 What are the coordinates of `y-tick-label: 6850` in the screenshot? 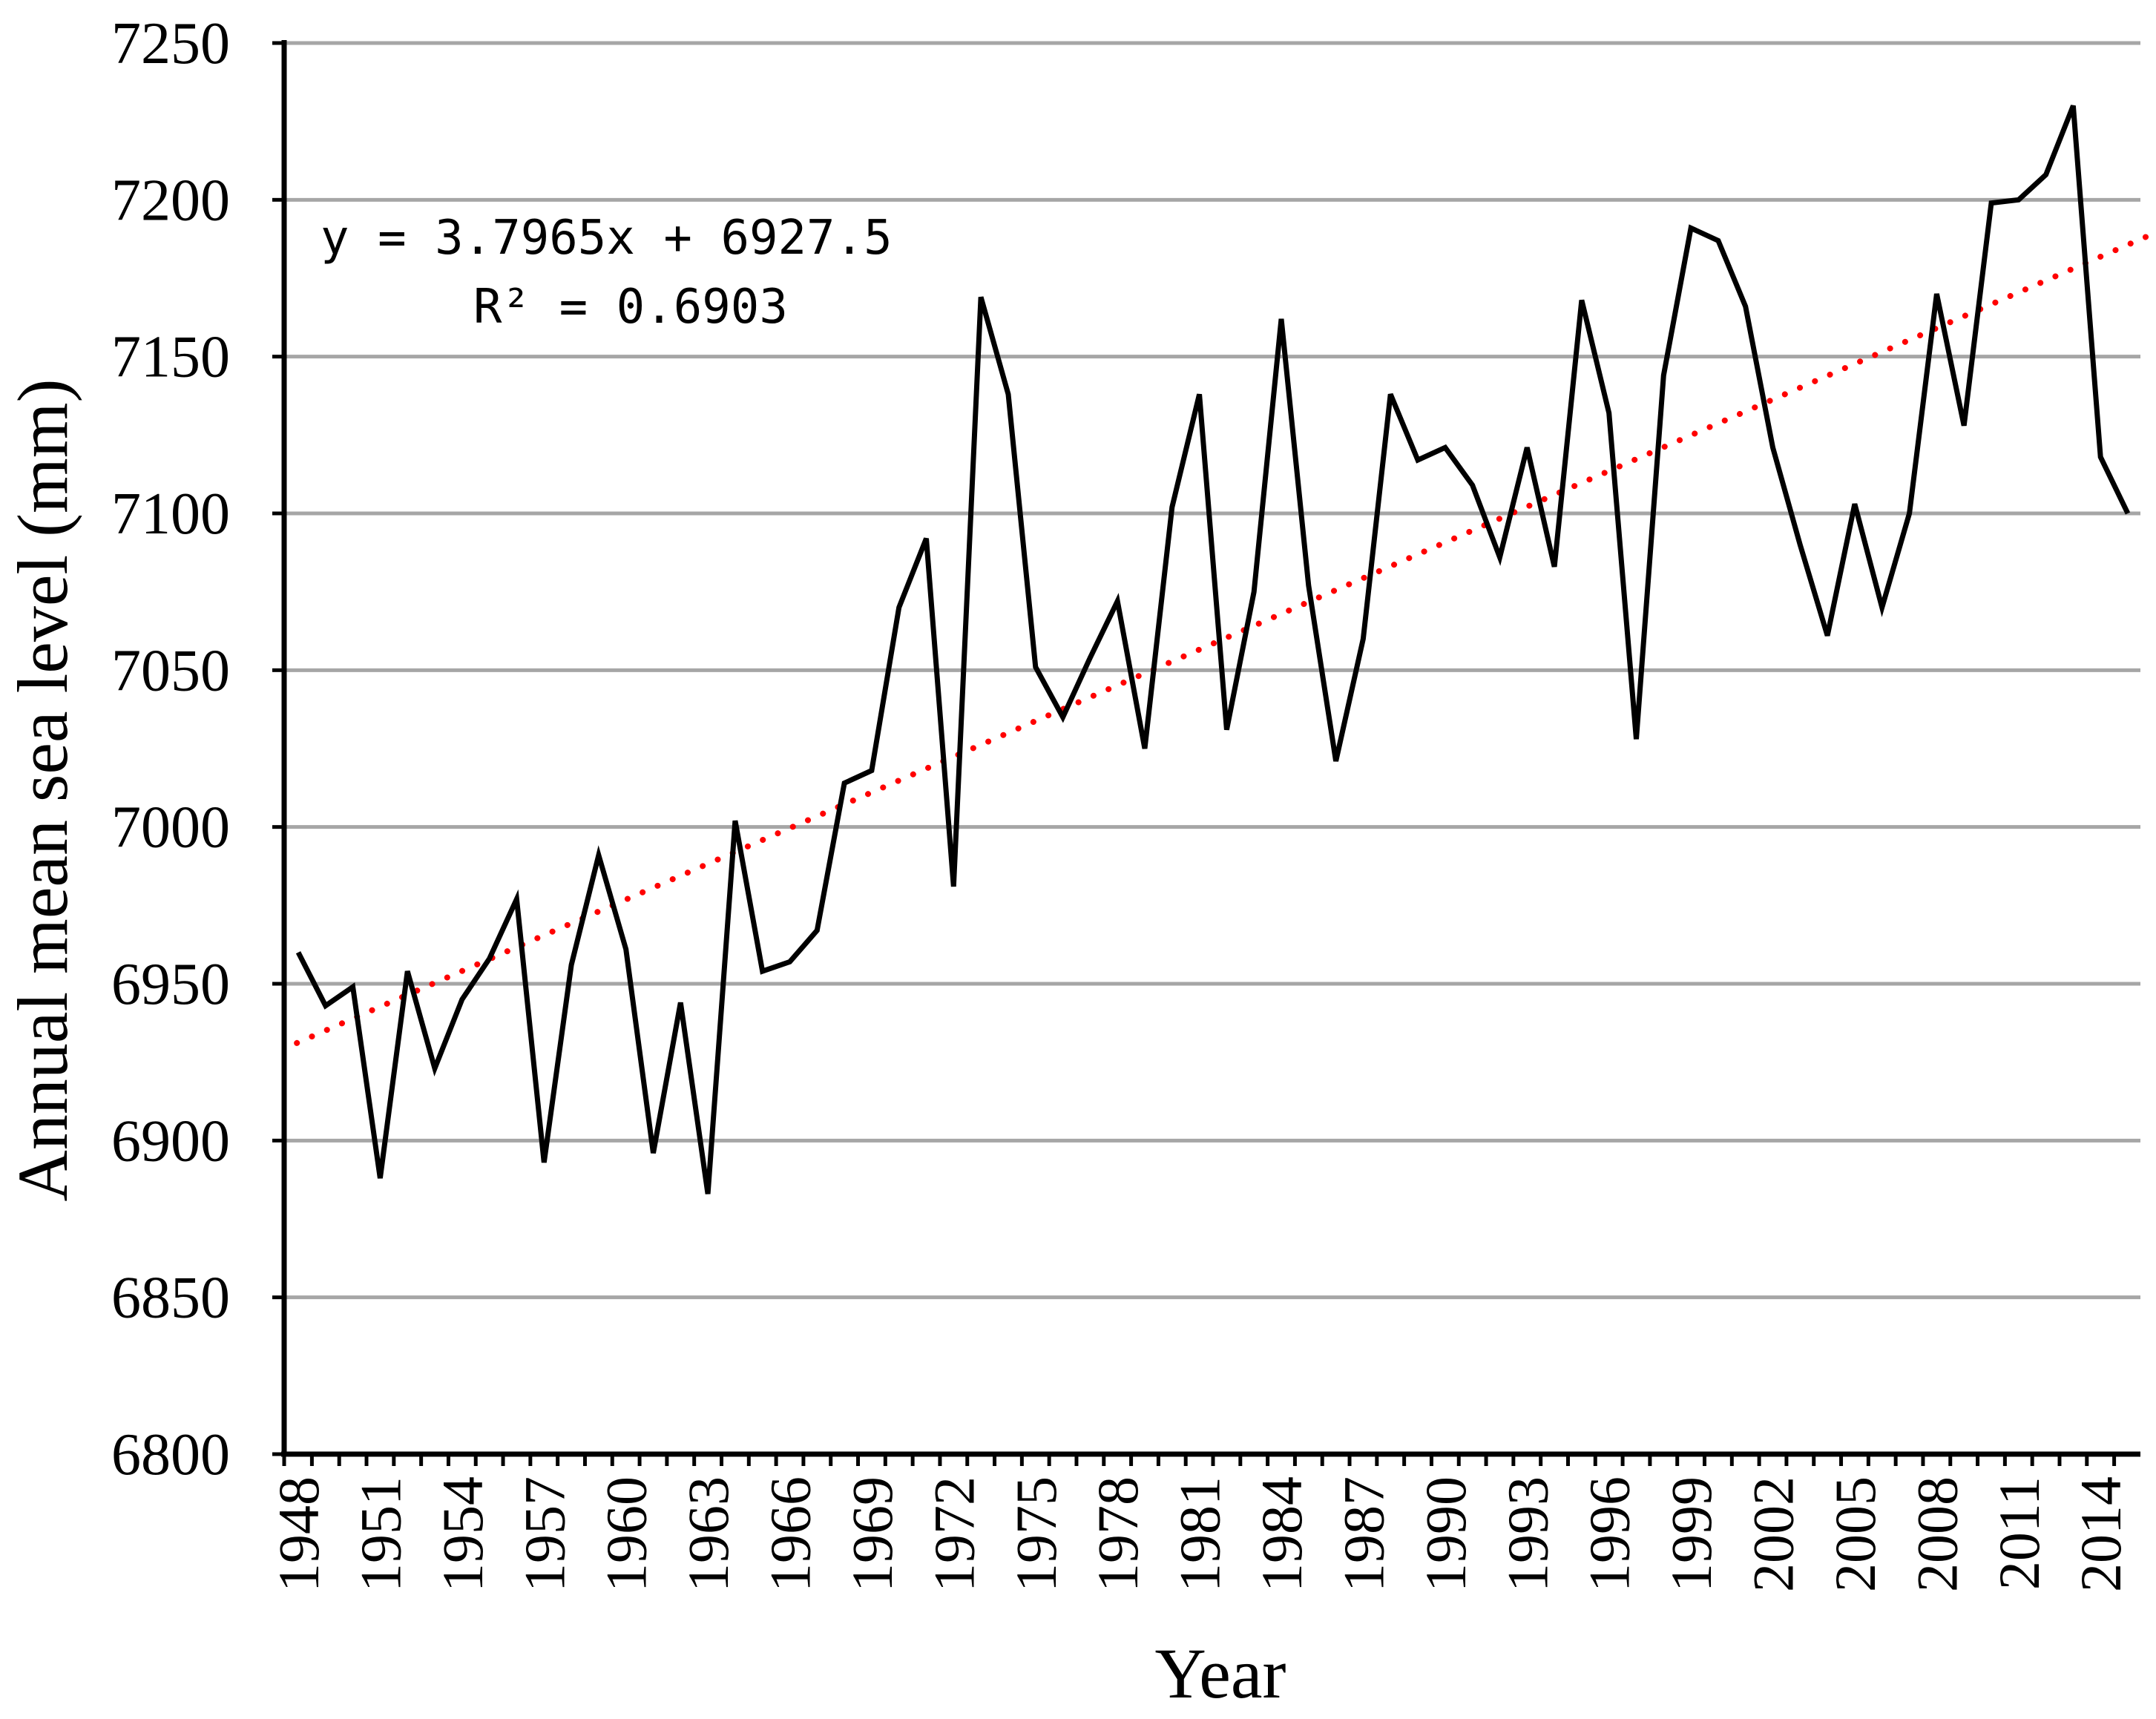 It's located at (171, 1298).